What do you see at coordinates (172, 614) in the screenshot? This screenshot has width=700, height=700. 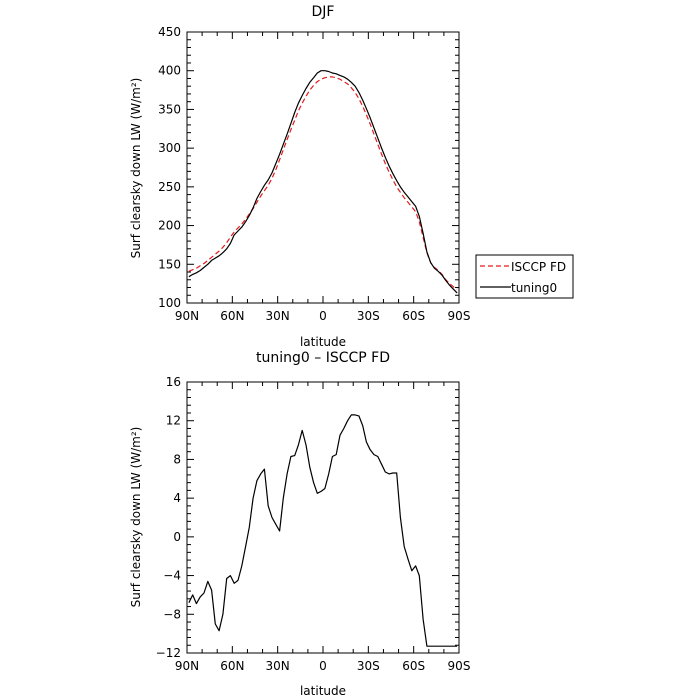 I see `y-tick-label: −8` at bounding box center [172, 614].